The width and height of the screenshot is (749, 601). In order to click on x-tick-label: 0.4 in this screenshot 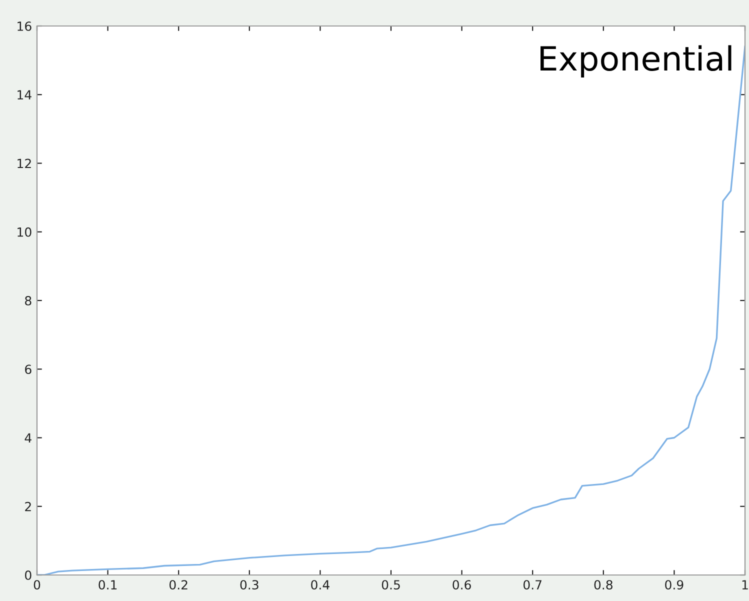, I will do `click(320, 585)`.